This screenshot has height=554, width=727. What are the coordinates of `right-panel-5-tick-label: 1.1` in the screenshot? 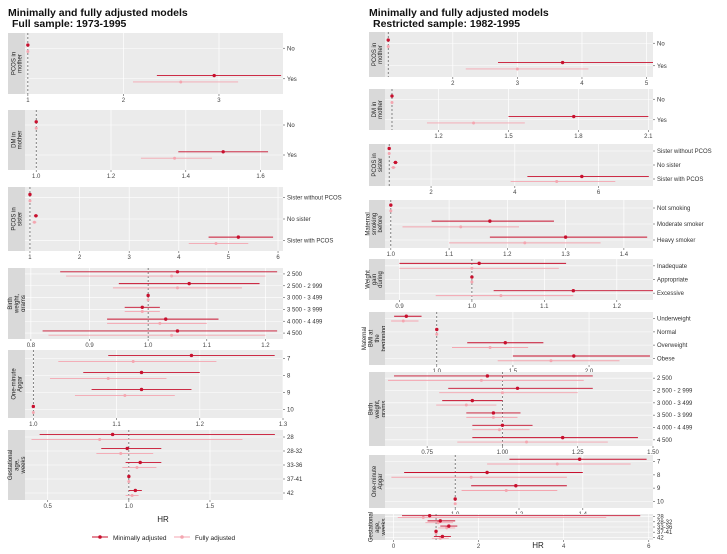 It's located at (544, 307).